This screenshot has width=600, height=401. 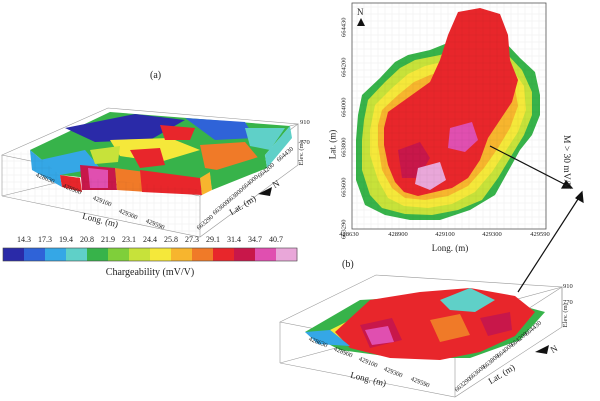 I want to click on panel-b-y-tick: 663600, so click(x=344, y=187).